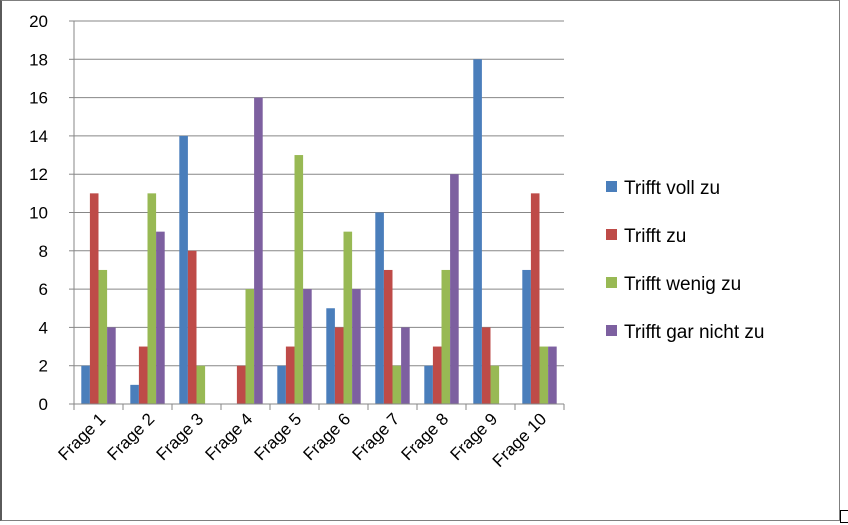 The width and height of the screenshot is (848, 525). I want to click on x-tick-label: Frage 3, so click(179, 436).